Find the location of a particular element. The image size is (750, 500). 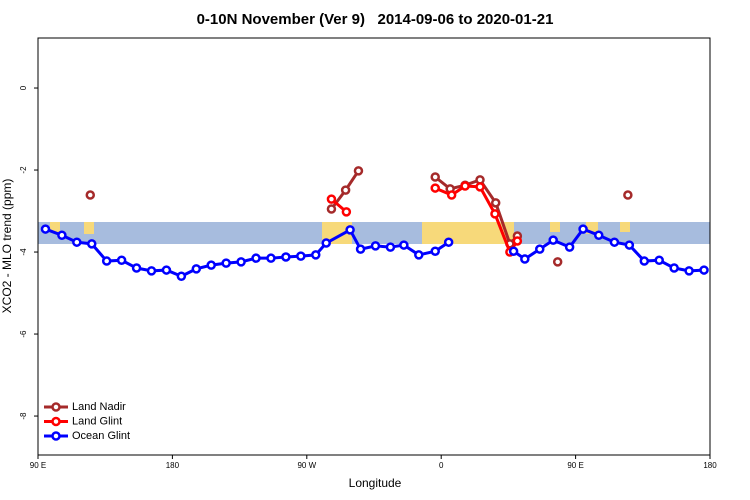

y-tick-label: -4 is located at coordinates (23, 252).